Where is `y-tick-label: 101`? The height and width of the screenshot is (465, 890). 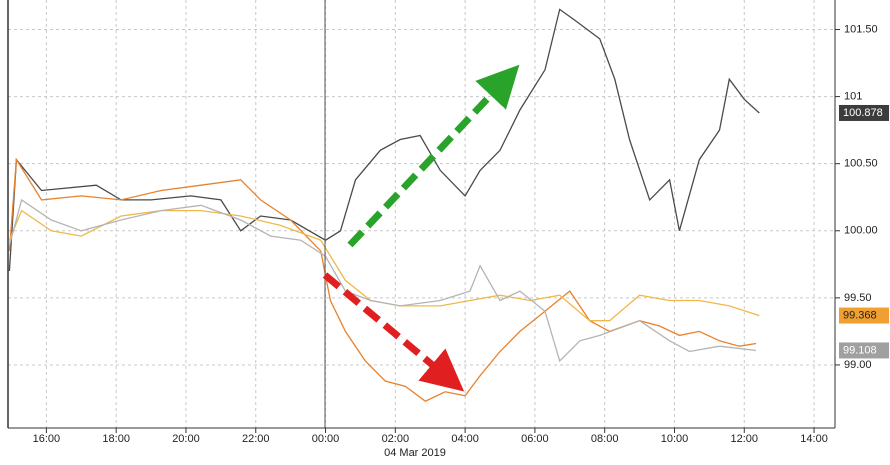 y-tick-label: 101 is located at coordinates (853, 97).